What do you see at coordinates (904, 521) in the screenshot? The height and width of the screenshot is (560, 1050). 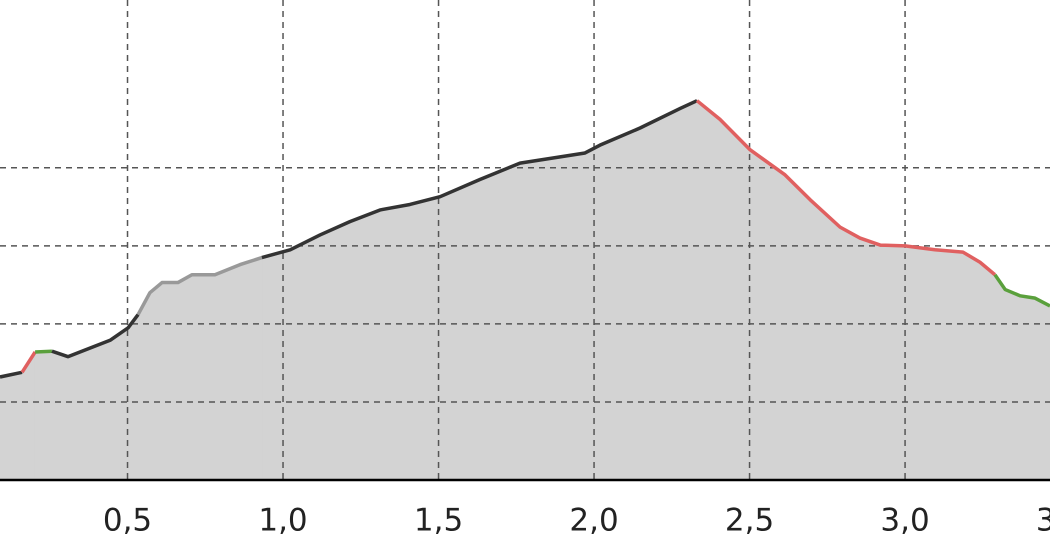 I see `x-tick-label: 3,0` at bounding box center [904, 521].